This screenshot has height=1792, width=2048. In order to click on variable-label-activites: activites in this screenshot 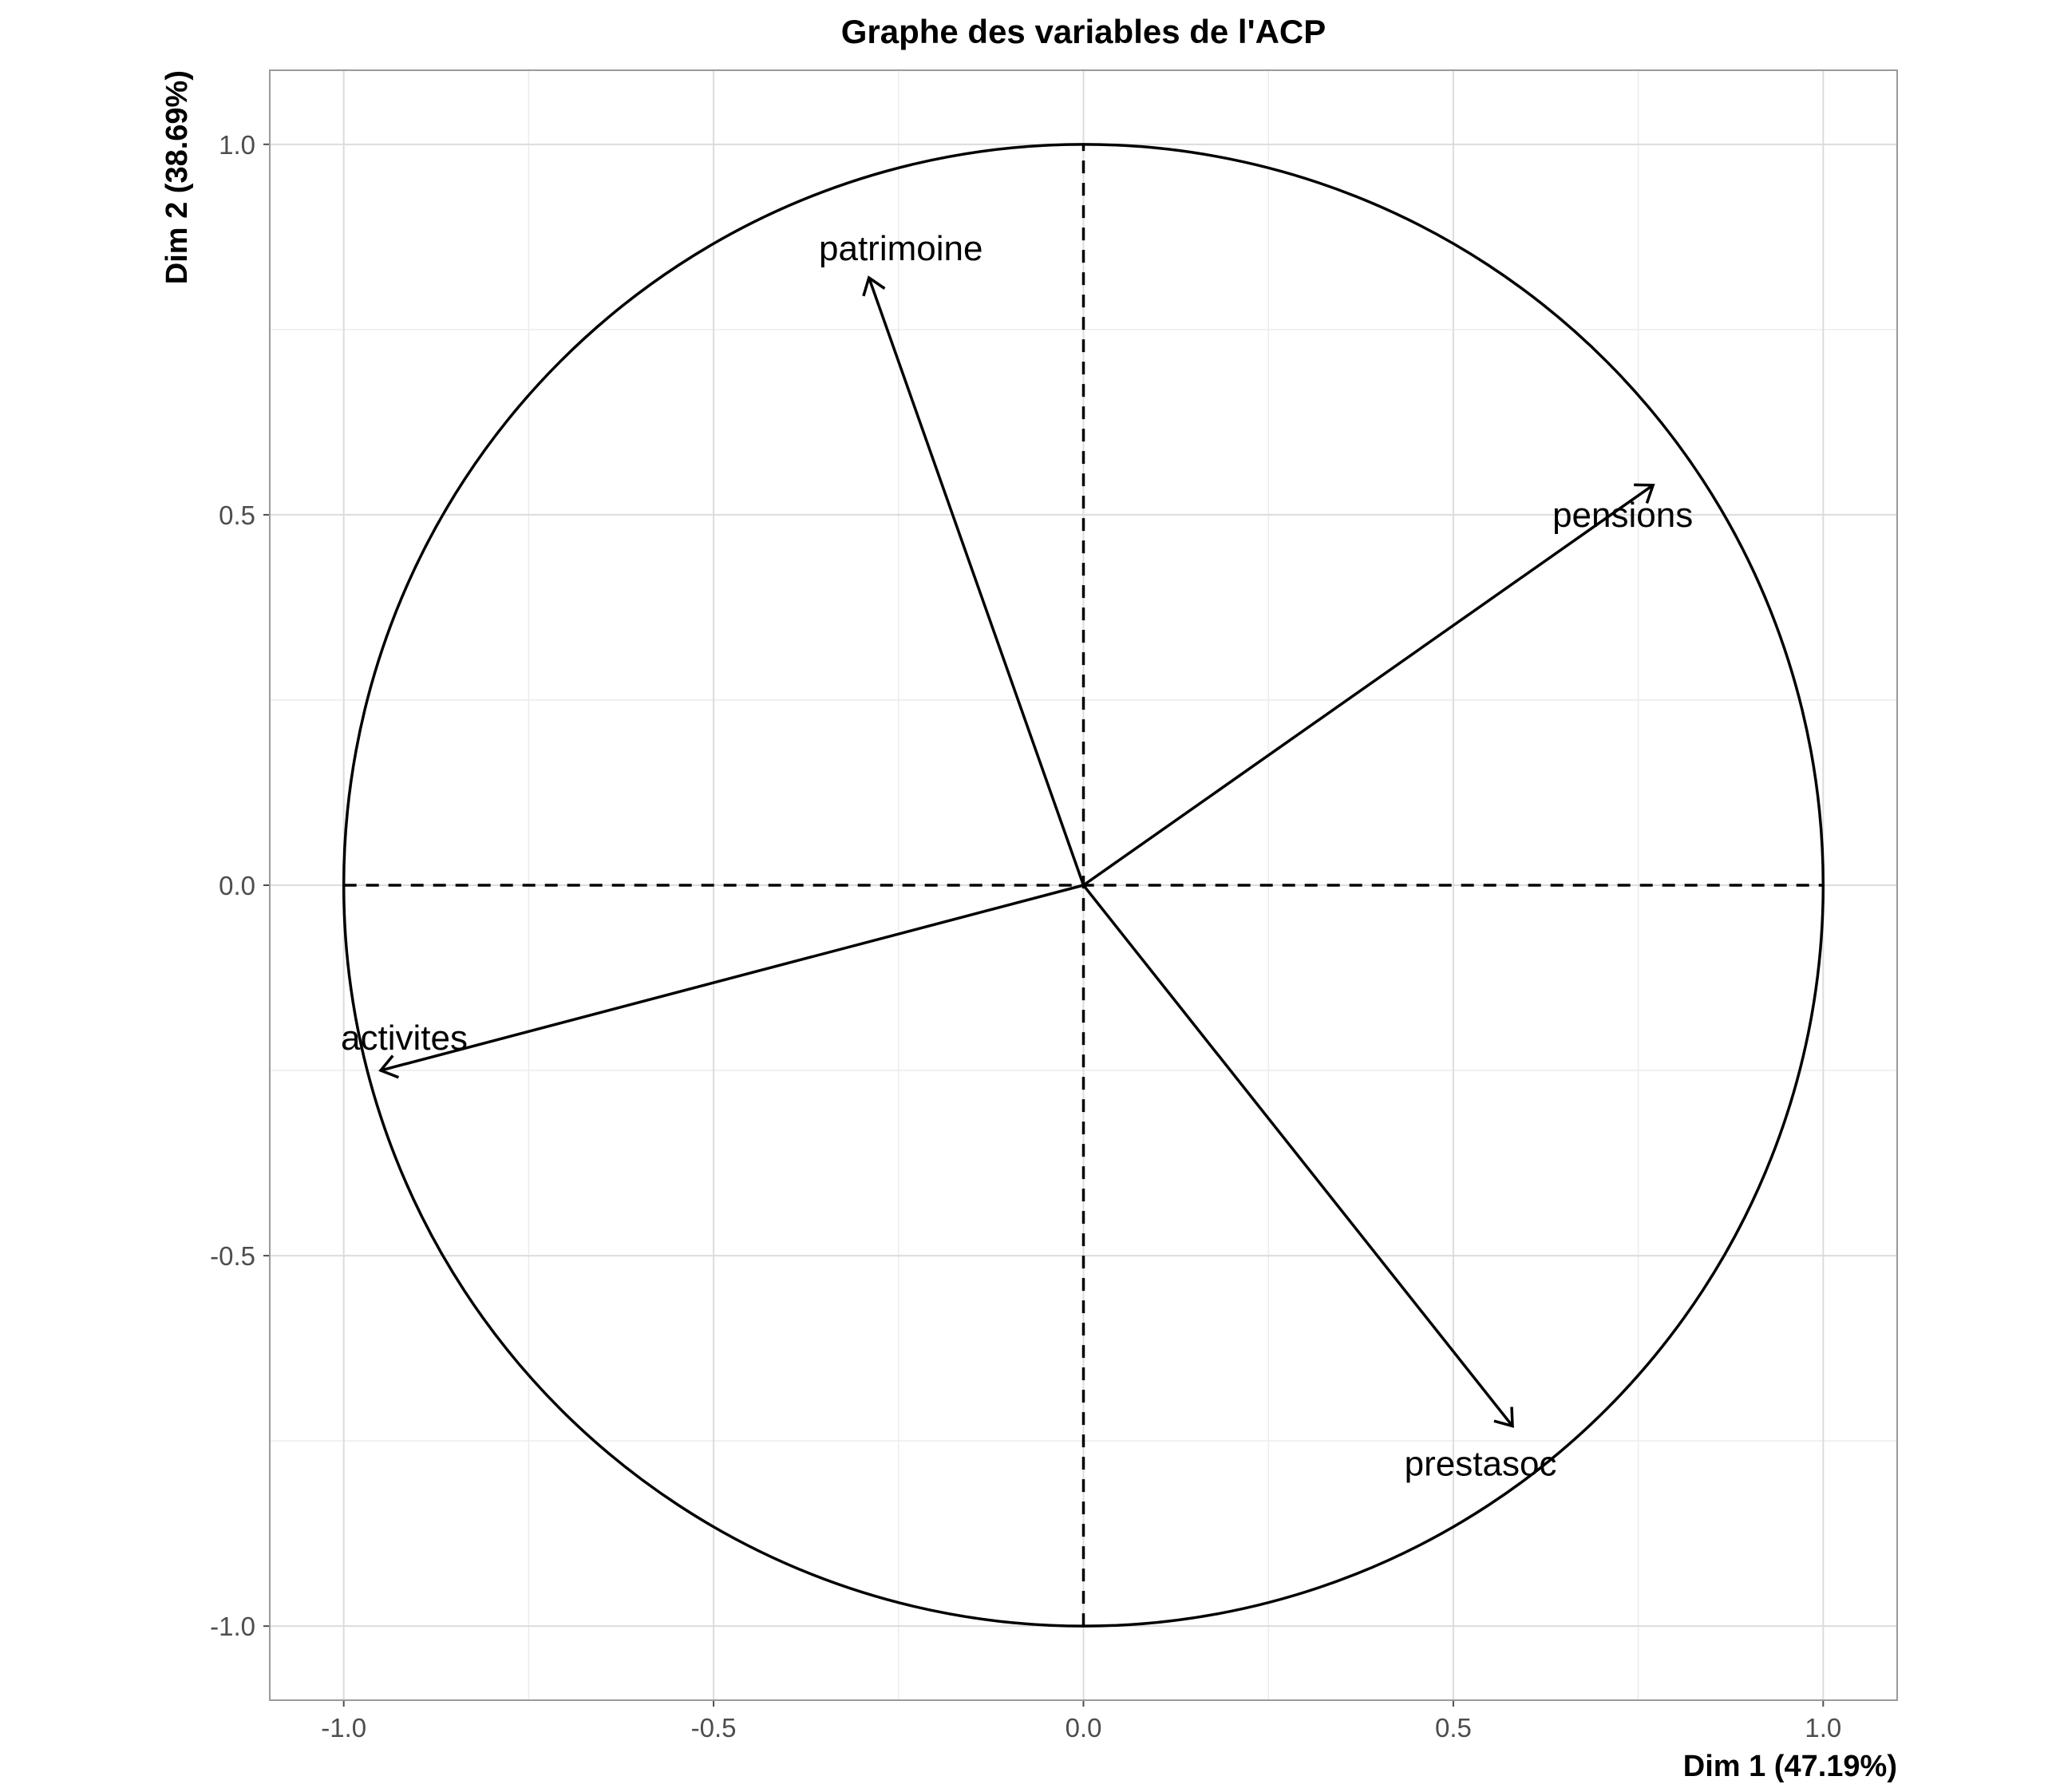, I will do `click(404, 1038)`.